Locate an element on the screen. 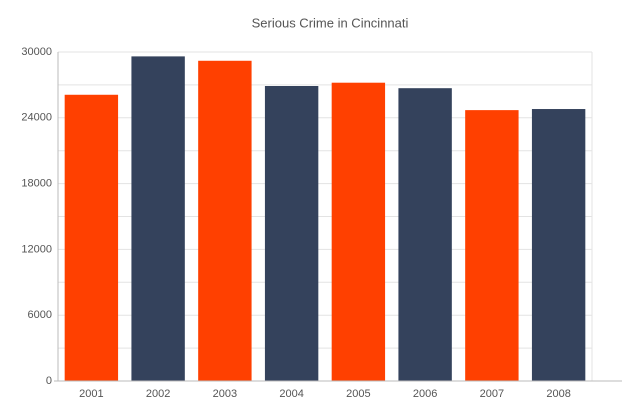 The image size is (640, 418). x-tick-label: 2002 is located at coordinates (158, 394).